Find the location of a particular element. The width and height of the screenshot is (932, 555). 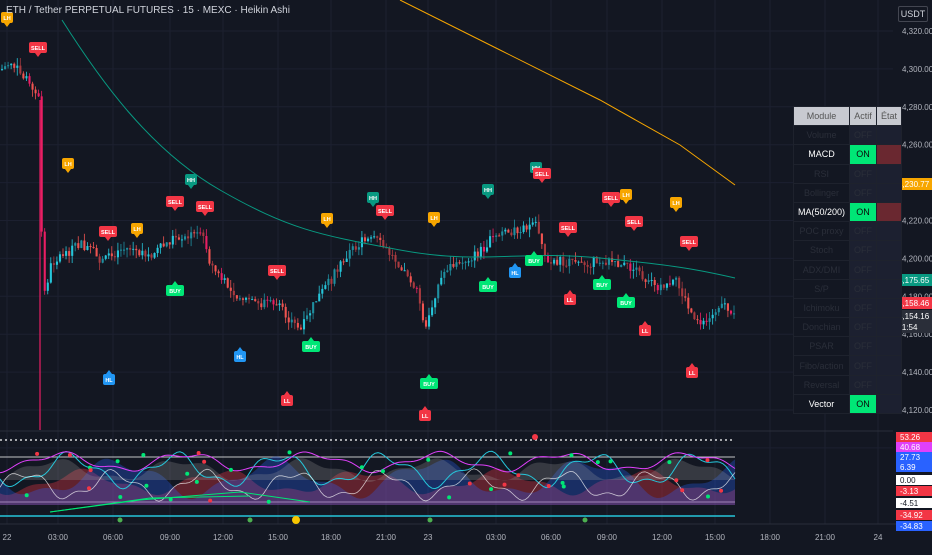

osc-line-magenta is located at coordinates (368, 462).